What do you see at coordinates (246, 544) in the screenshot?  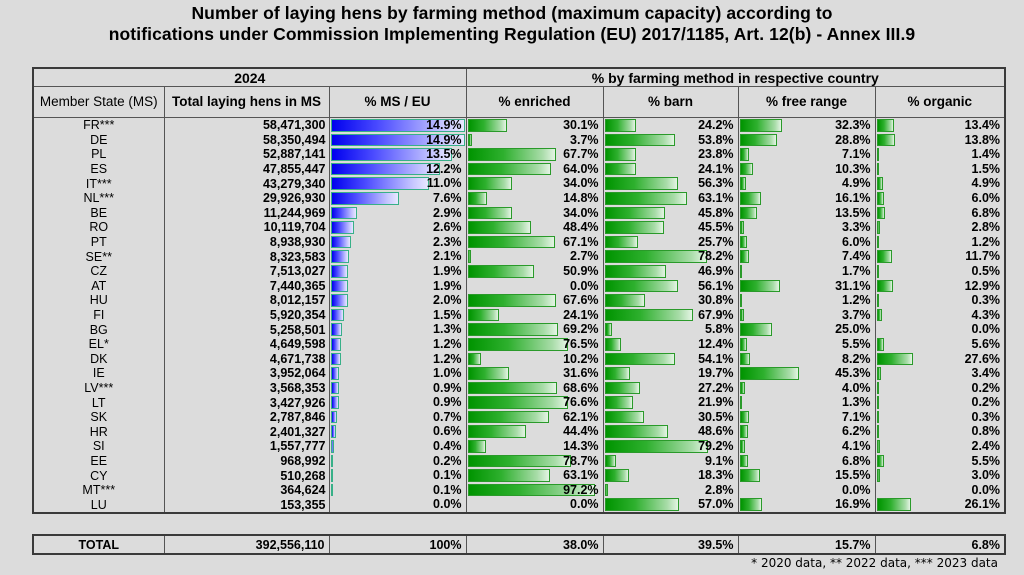 I see `total-hens: 392,556,110` at bounding box center [246, 544].